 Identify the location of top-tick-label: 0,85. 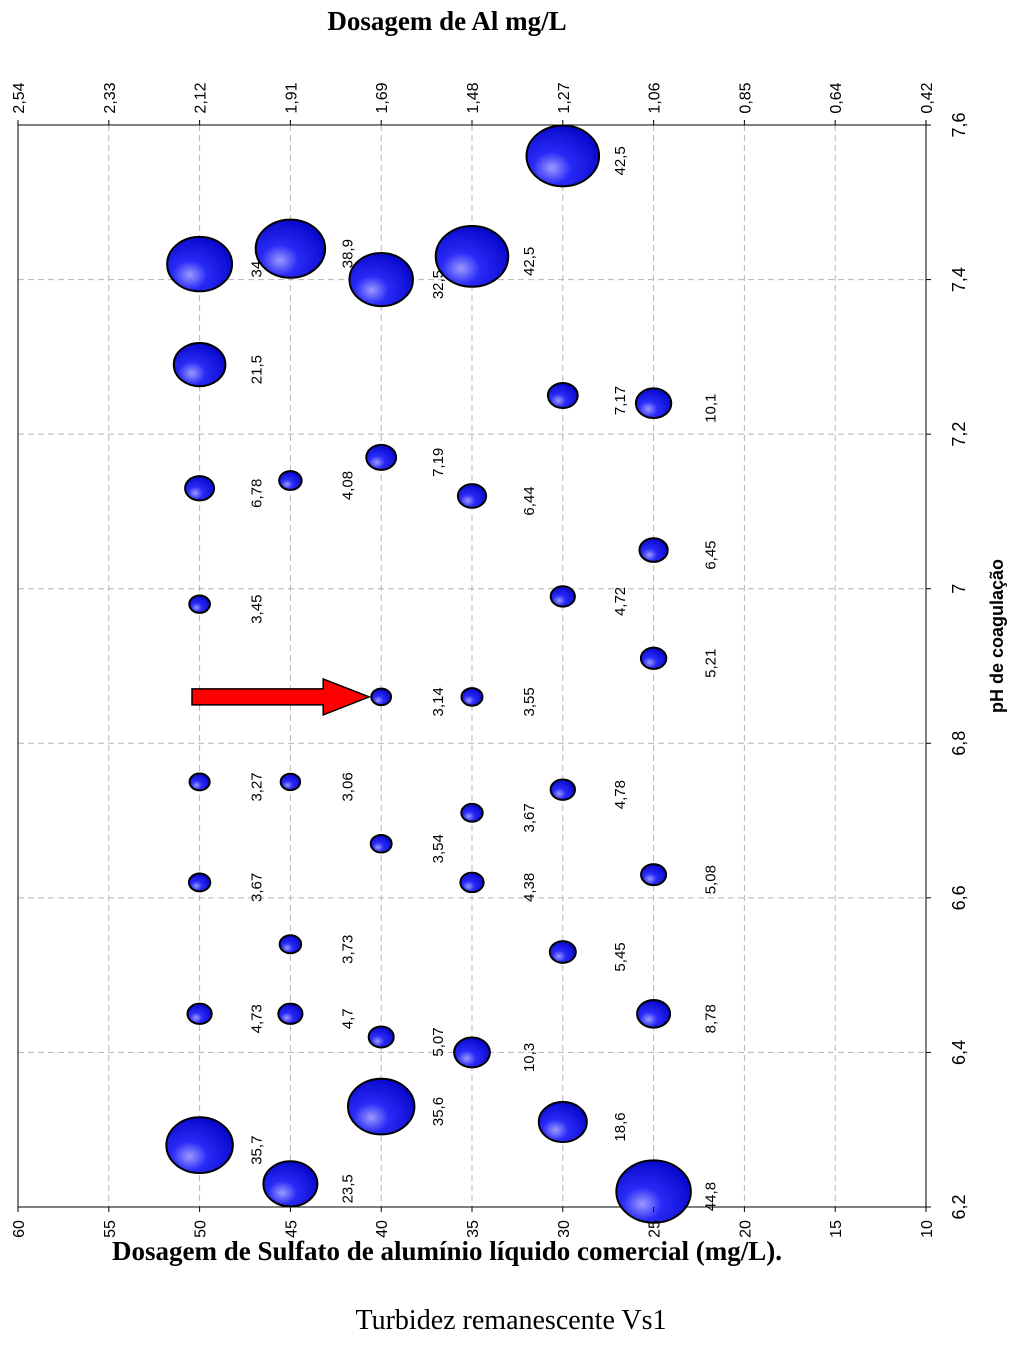
(745, 97).